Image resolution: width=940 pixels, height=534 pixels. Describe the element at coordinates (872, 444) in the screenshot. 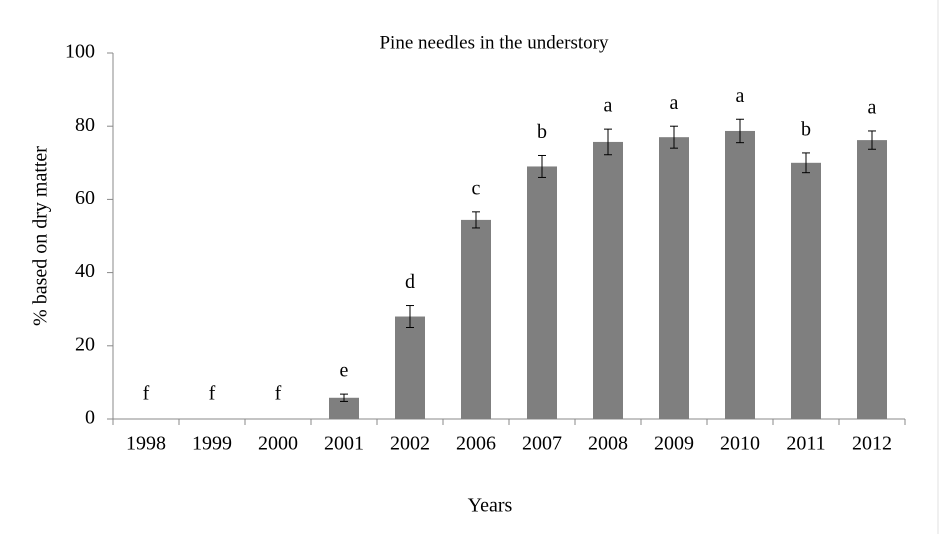

I see `x-tick-label: 2012` at that location.